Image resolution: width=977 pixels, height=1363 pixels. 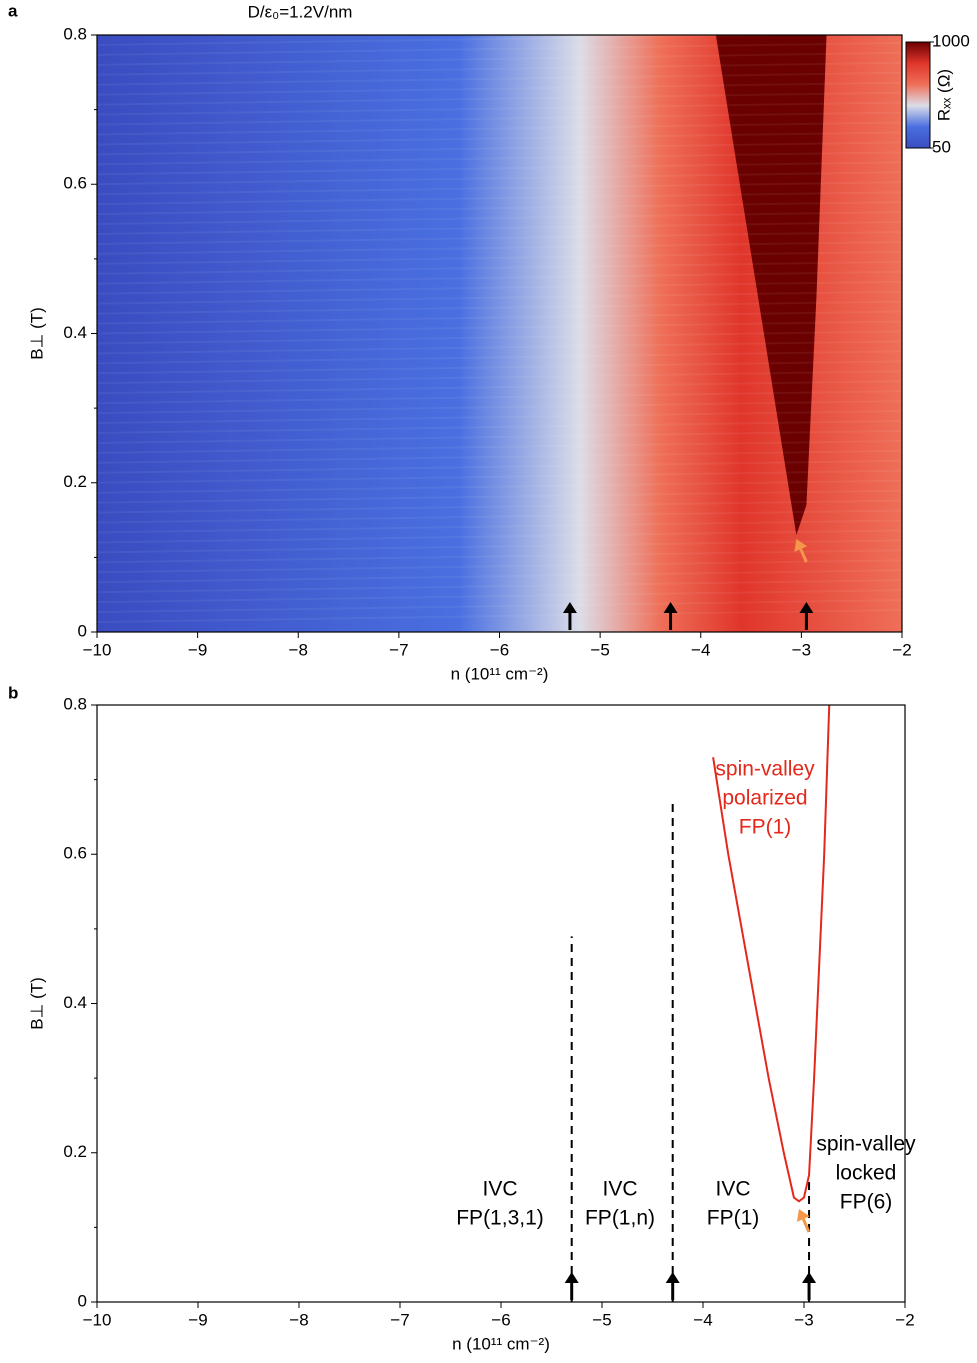 What do you see at coordinates (943, 95) in the screenshot?
I see `colorbar-label: Rₓₓ (Ω)` at bounding box center [943, 95].